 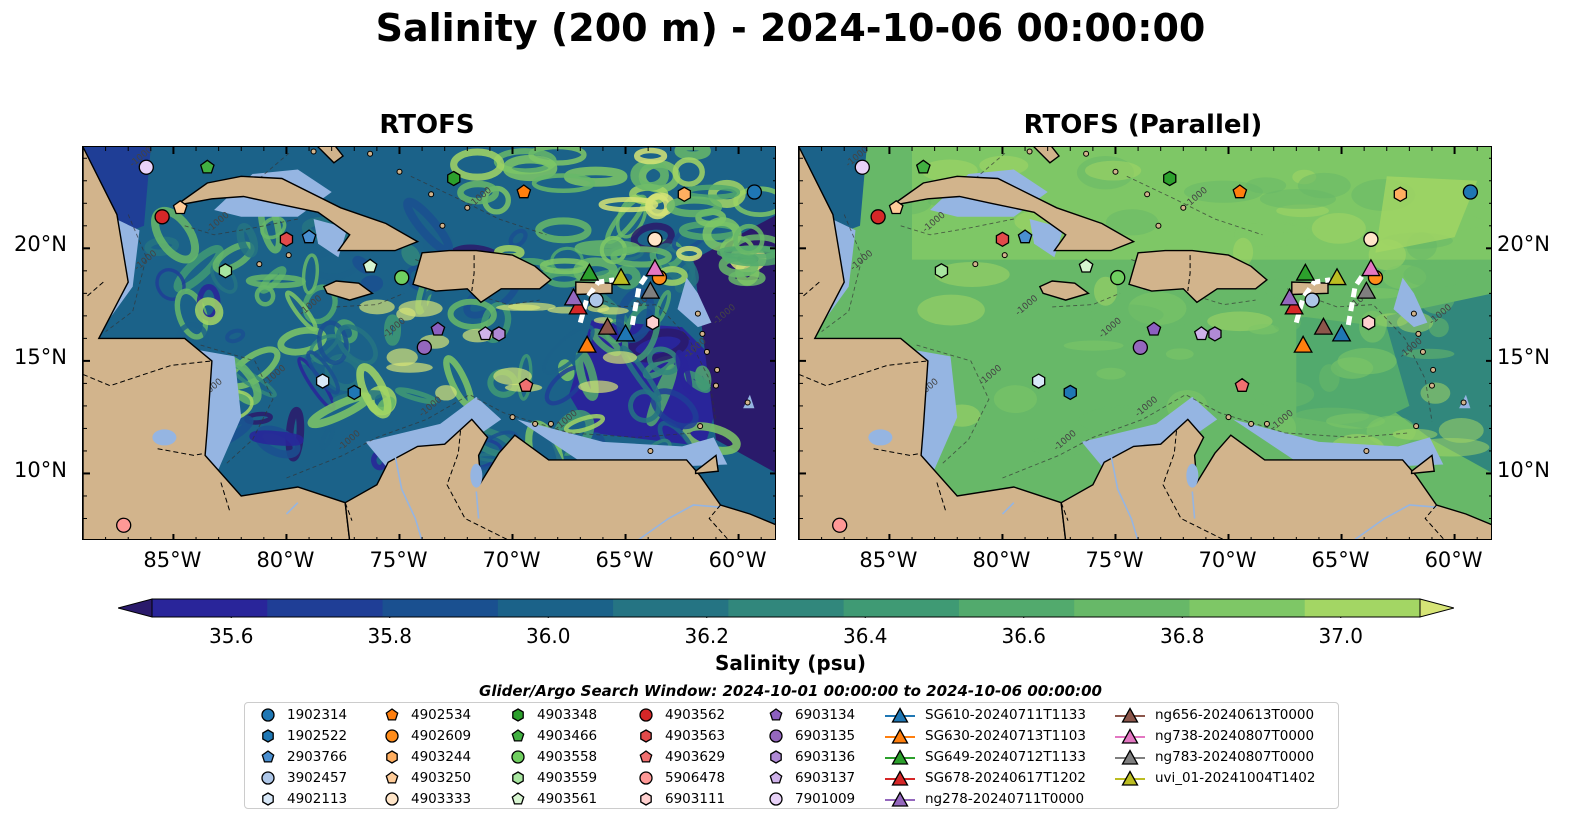 I want to click on legend-item-ng656-20240613T0000: ng656-20240613T0000, so click(x=1214, y=715).